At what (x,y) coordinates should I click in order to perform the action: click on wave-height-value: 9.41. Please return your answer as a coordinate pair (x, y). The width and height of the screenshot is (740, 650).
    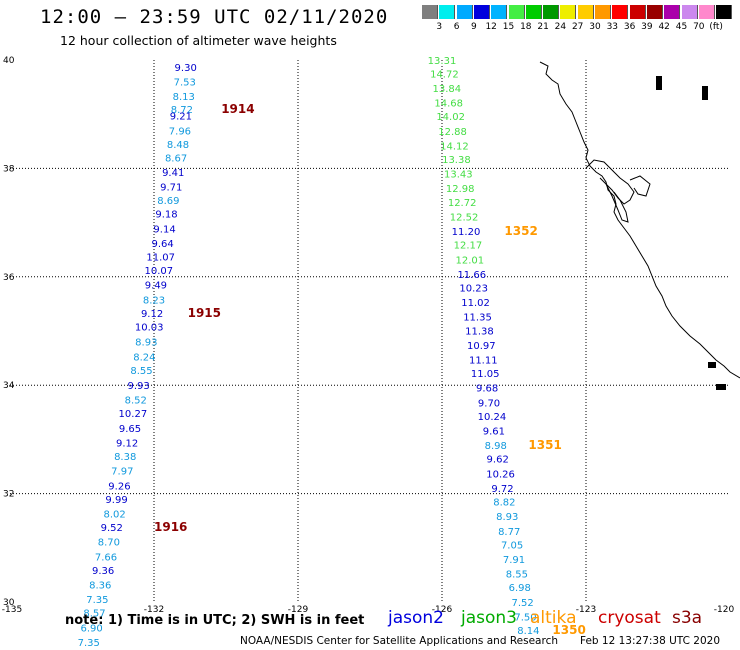
    Looking at the image, I should click on (173, 173).